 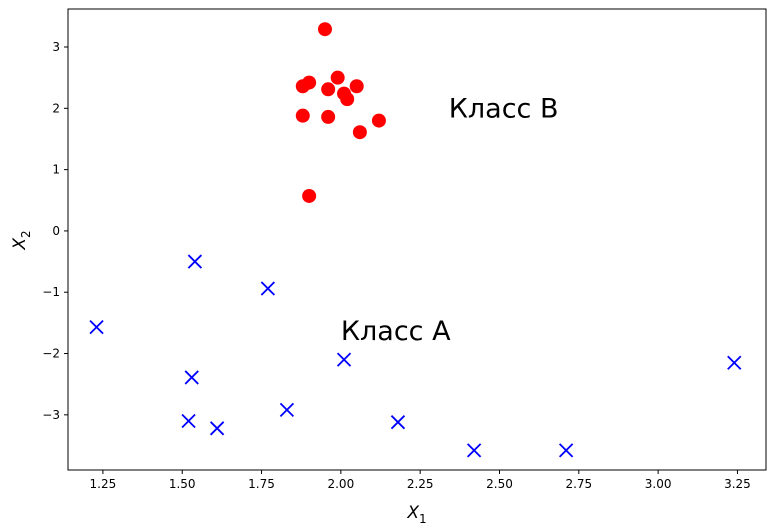 I want to click on y-tick-label: 3, so click(x=56, y=47).